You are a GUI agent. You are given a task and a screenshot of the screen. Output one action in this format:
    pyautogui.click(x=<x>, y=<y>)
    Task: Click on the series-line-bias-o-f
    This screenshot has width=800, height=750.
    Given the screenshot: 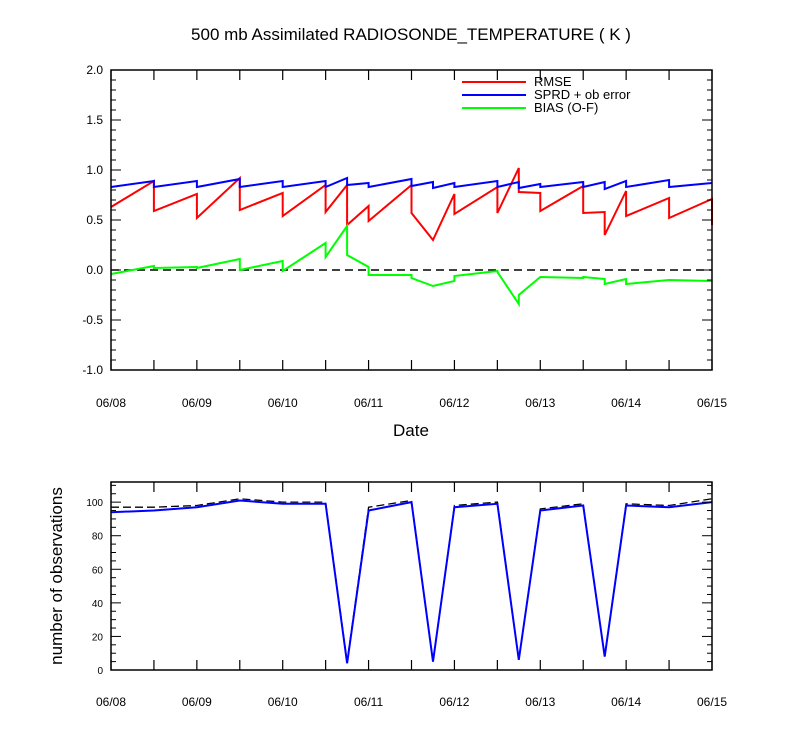 What is the action you would take?
    pyautogui.click(x=411, y=265)
    